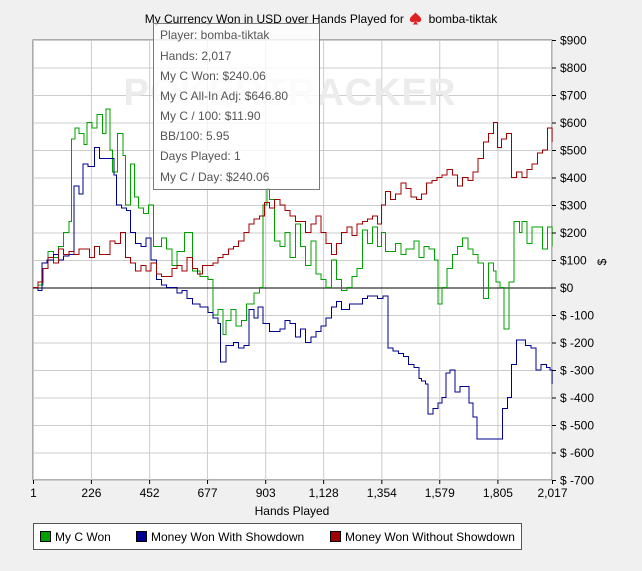 This screenshot has height=571, width=642. Describe the element at coordinates (335, 536) in the screenshot. I see `legend-swatch-nonshowdown` at that location.